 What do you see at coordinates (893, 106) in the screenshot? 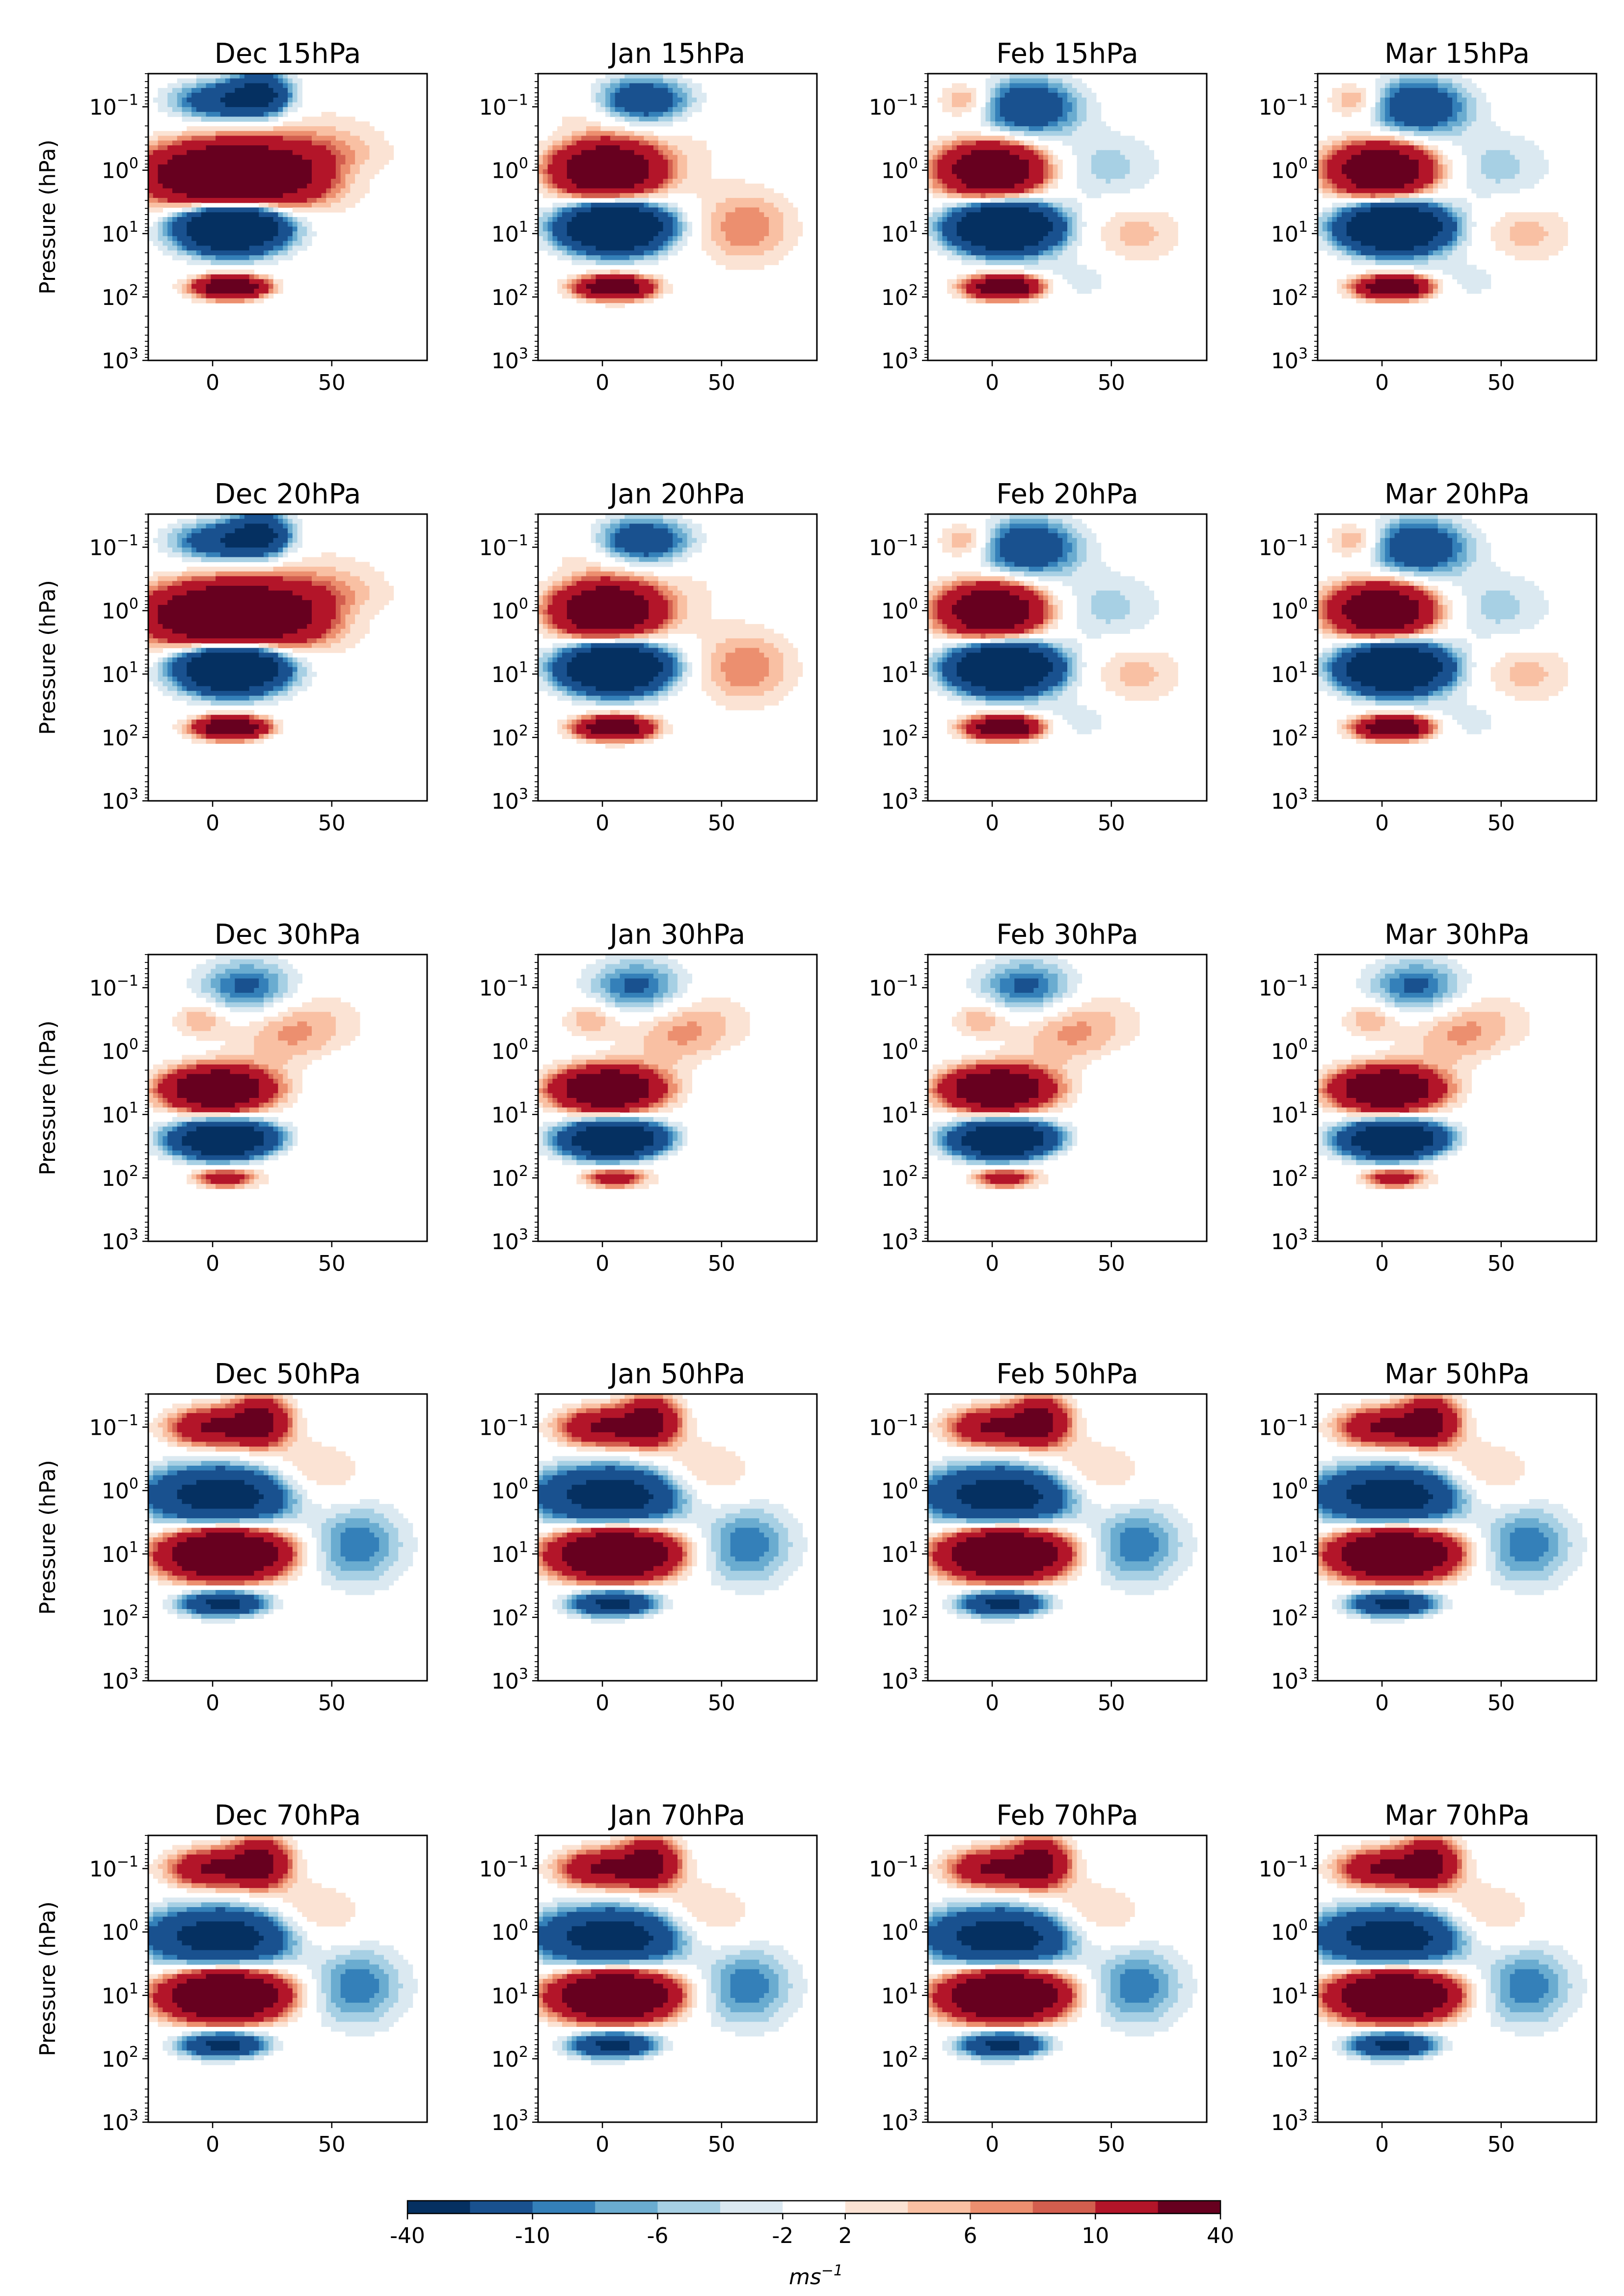
I see `y-tick-label: 10−1` at bounding box center [893, 106].